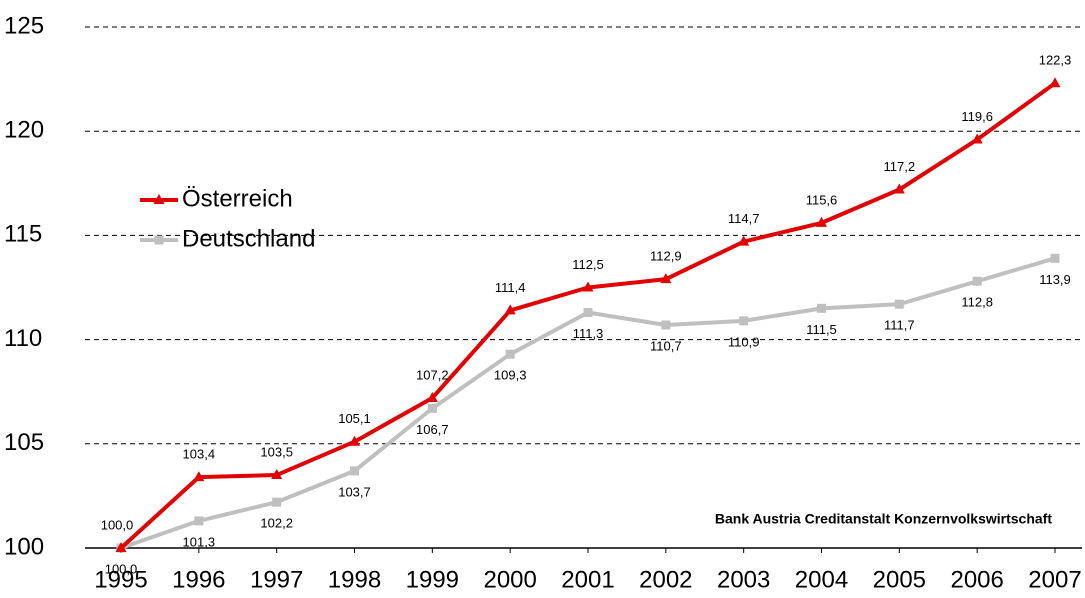 This screenshot has width=1085, height=598. I want to click on x-tick-label: 1995, so click(120, 579).